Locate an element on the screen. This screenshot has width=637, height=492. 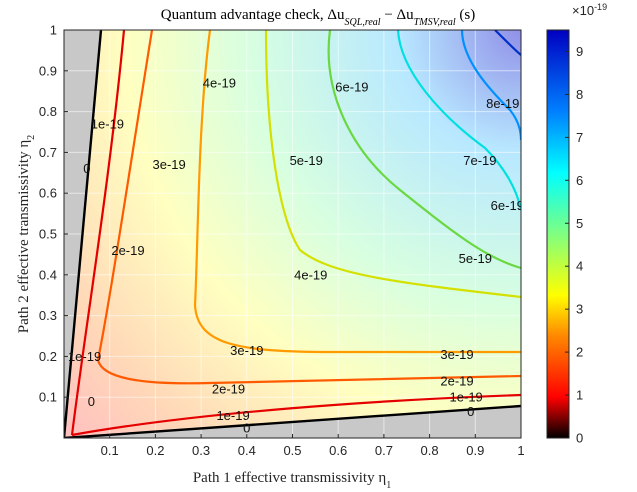
colorbar-tick-label: 3 is located at coordinates (579, 309).